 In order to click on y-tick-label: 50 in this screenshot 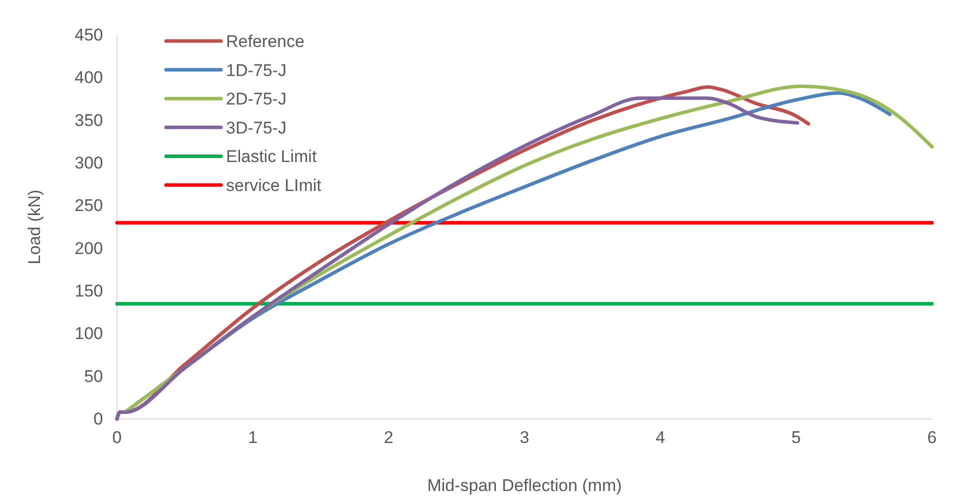, I will do `click(93, 376)`.